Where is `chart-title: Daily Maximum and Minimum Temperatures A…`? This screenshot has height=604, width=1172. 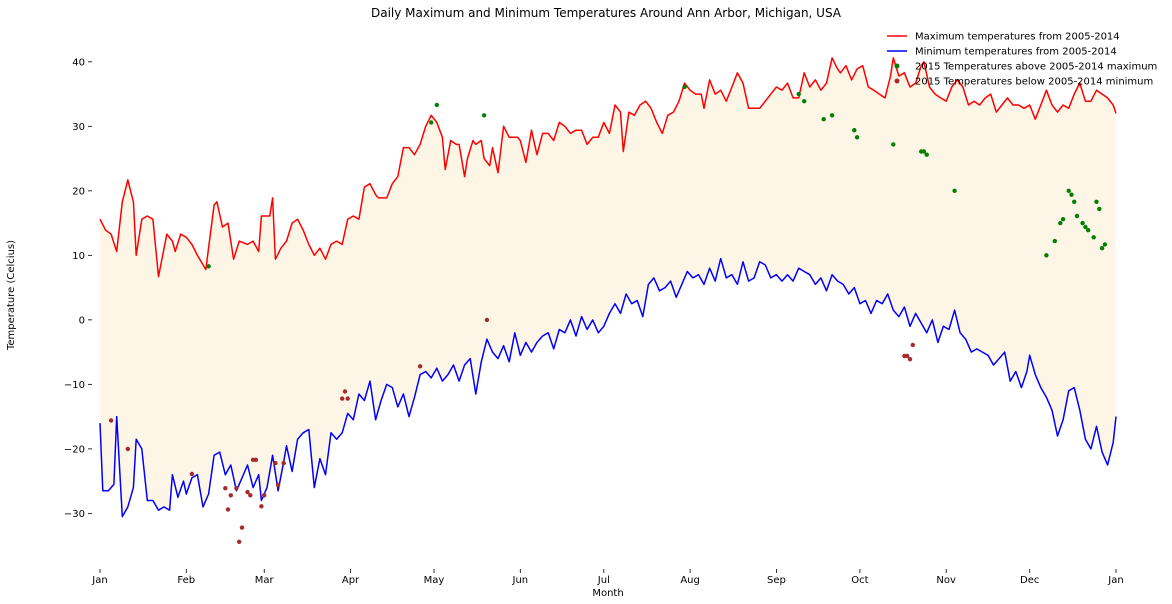 chart-title: Daily Maximum and Minimum Temperatures A… is located at coordinates (606, 13).